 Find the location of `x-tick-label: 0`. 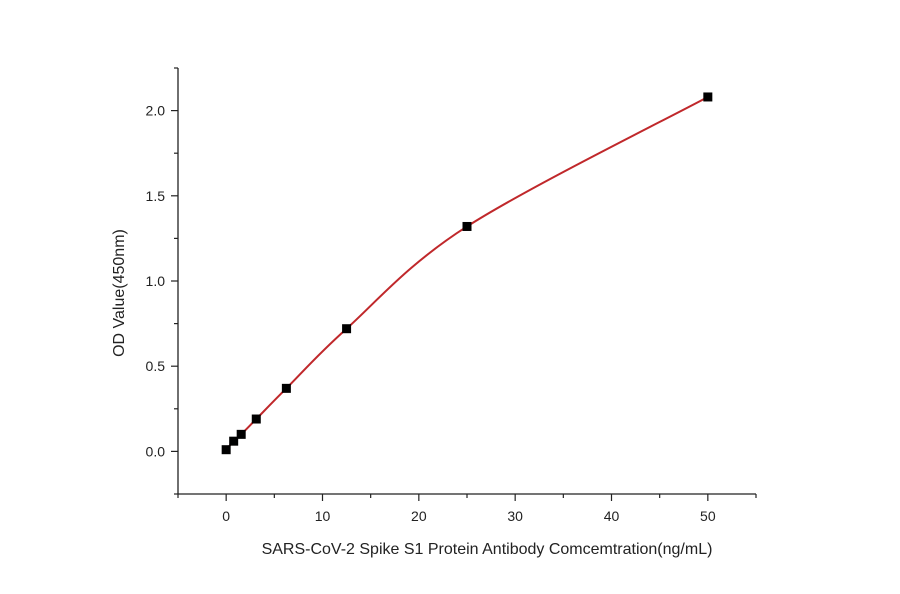

x-tick-label: 0 is located at coordinates (226, 516).